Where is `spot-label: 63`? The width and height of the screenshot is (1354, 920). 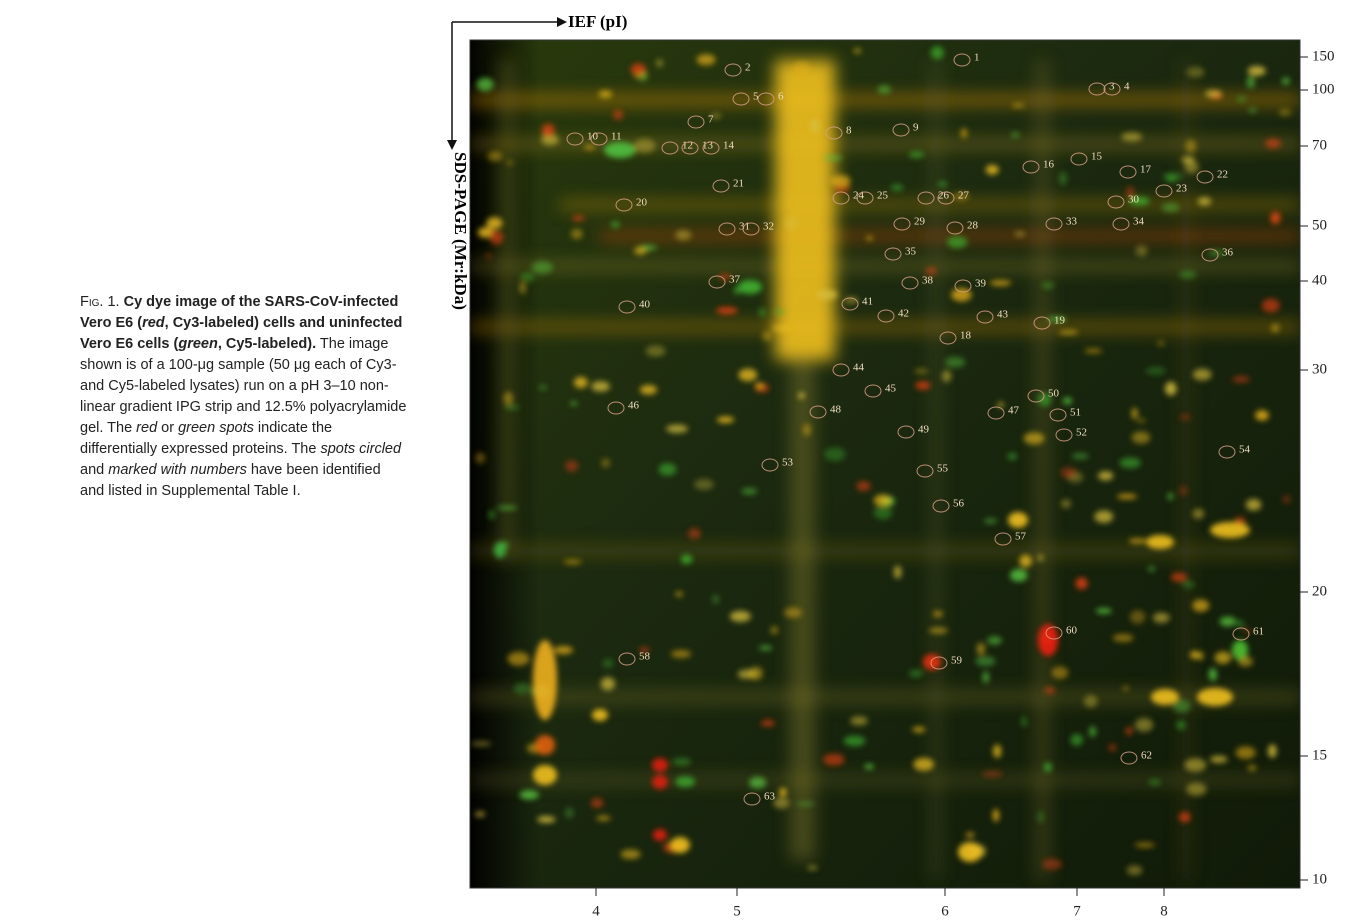 spot-label: 63 is located at coordinates (770, 797).